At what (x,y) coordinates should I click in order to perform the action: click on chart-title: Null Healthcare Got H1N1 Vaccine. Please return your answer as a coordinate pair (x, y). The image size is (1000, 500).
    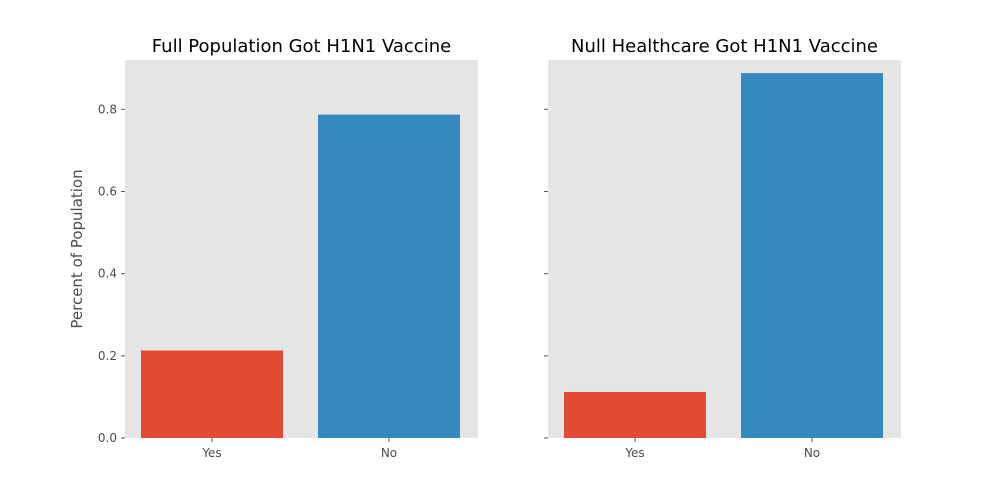
    Looking at the image, I should click on (724, 46).